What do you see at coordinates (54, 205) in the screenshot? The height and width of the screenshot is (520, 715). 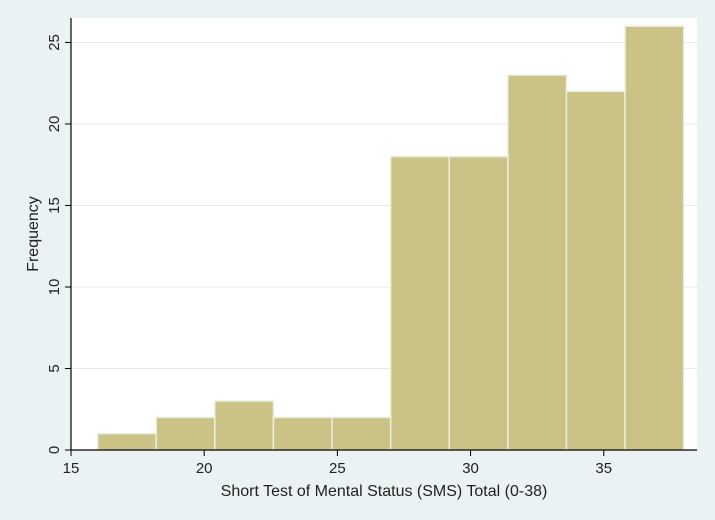 I see `y-tick-label: 15` at bounding box center [54, 205].